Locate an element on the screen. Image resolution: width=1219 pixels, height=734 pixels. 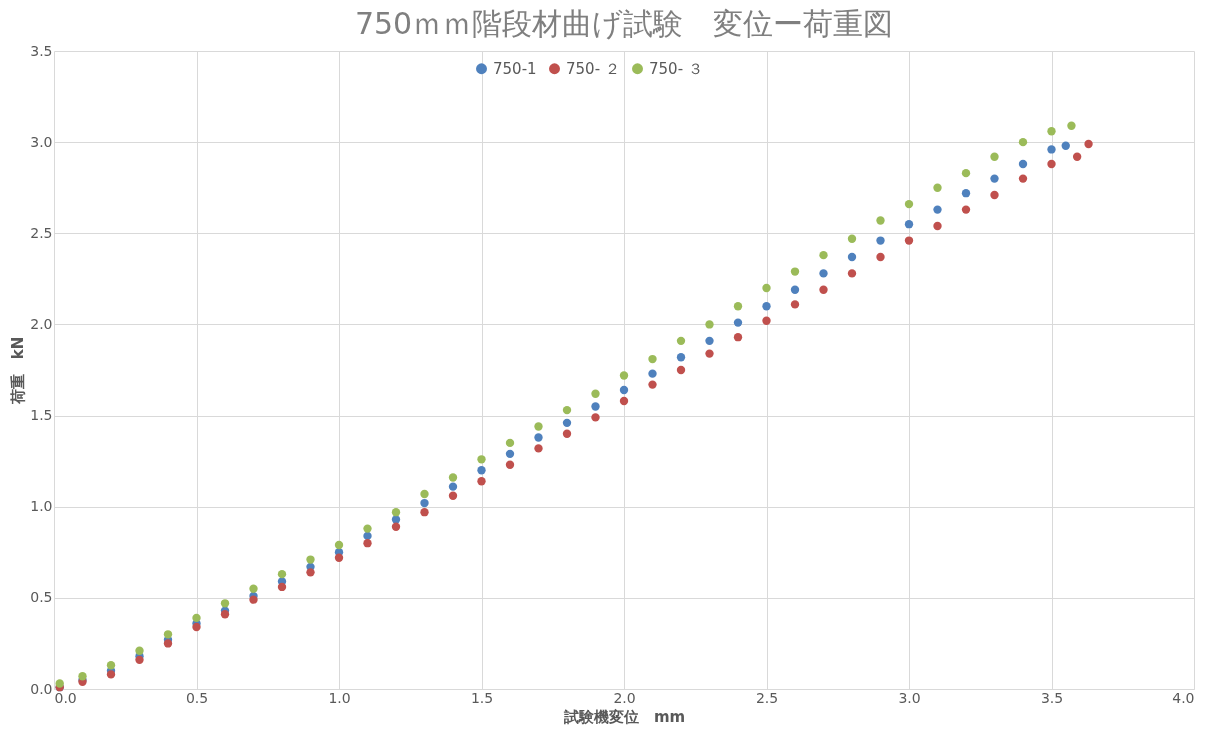
x-tick-label: 2.0 is located at coordinates (624, 697).